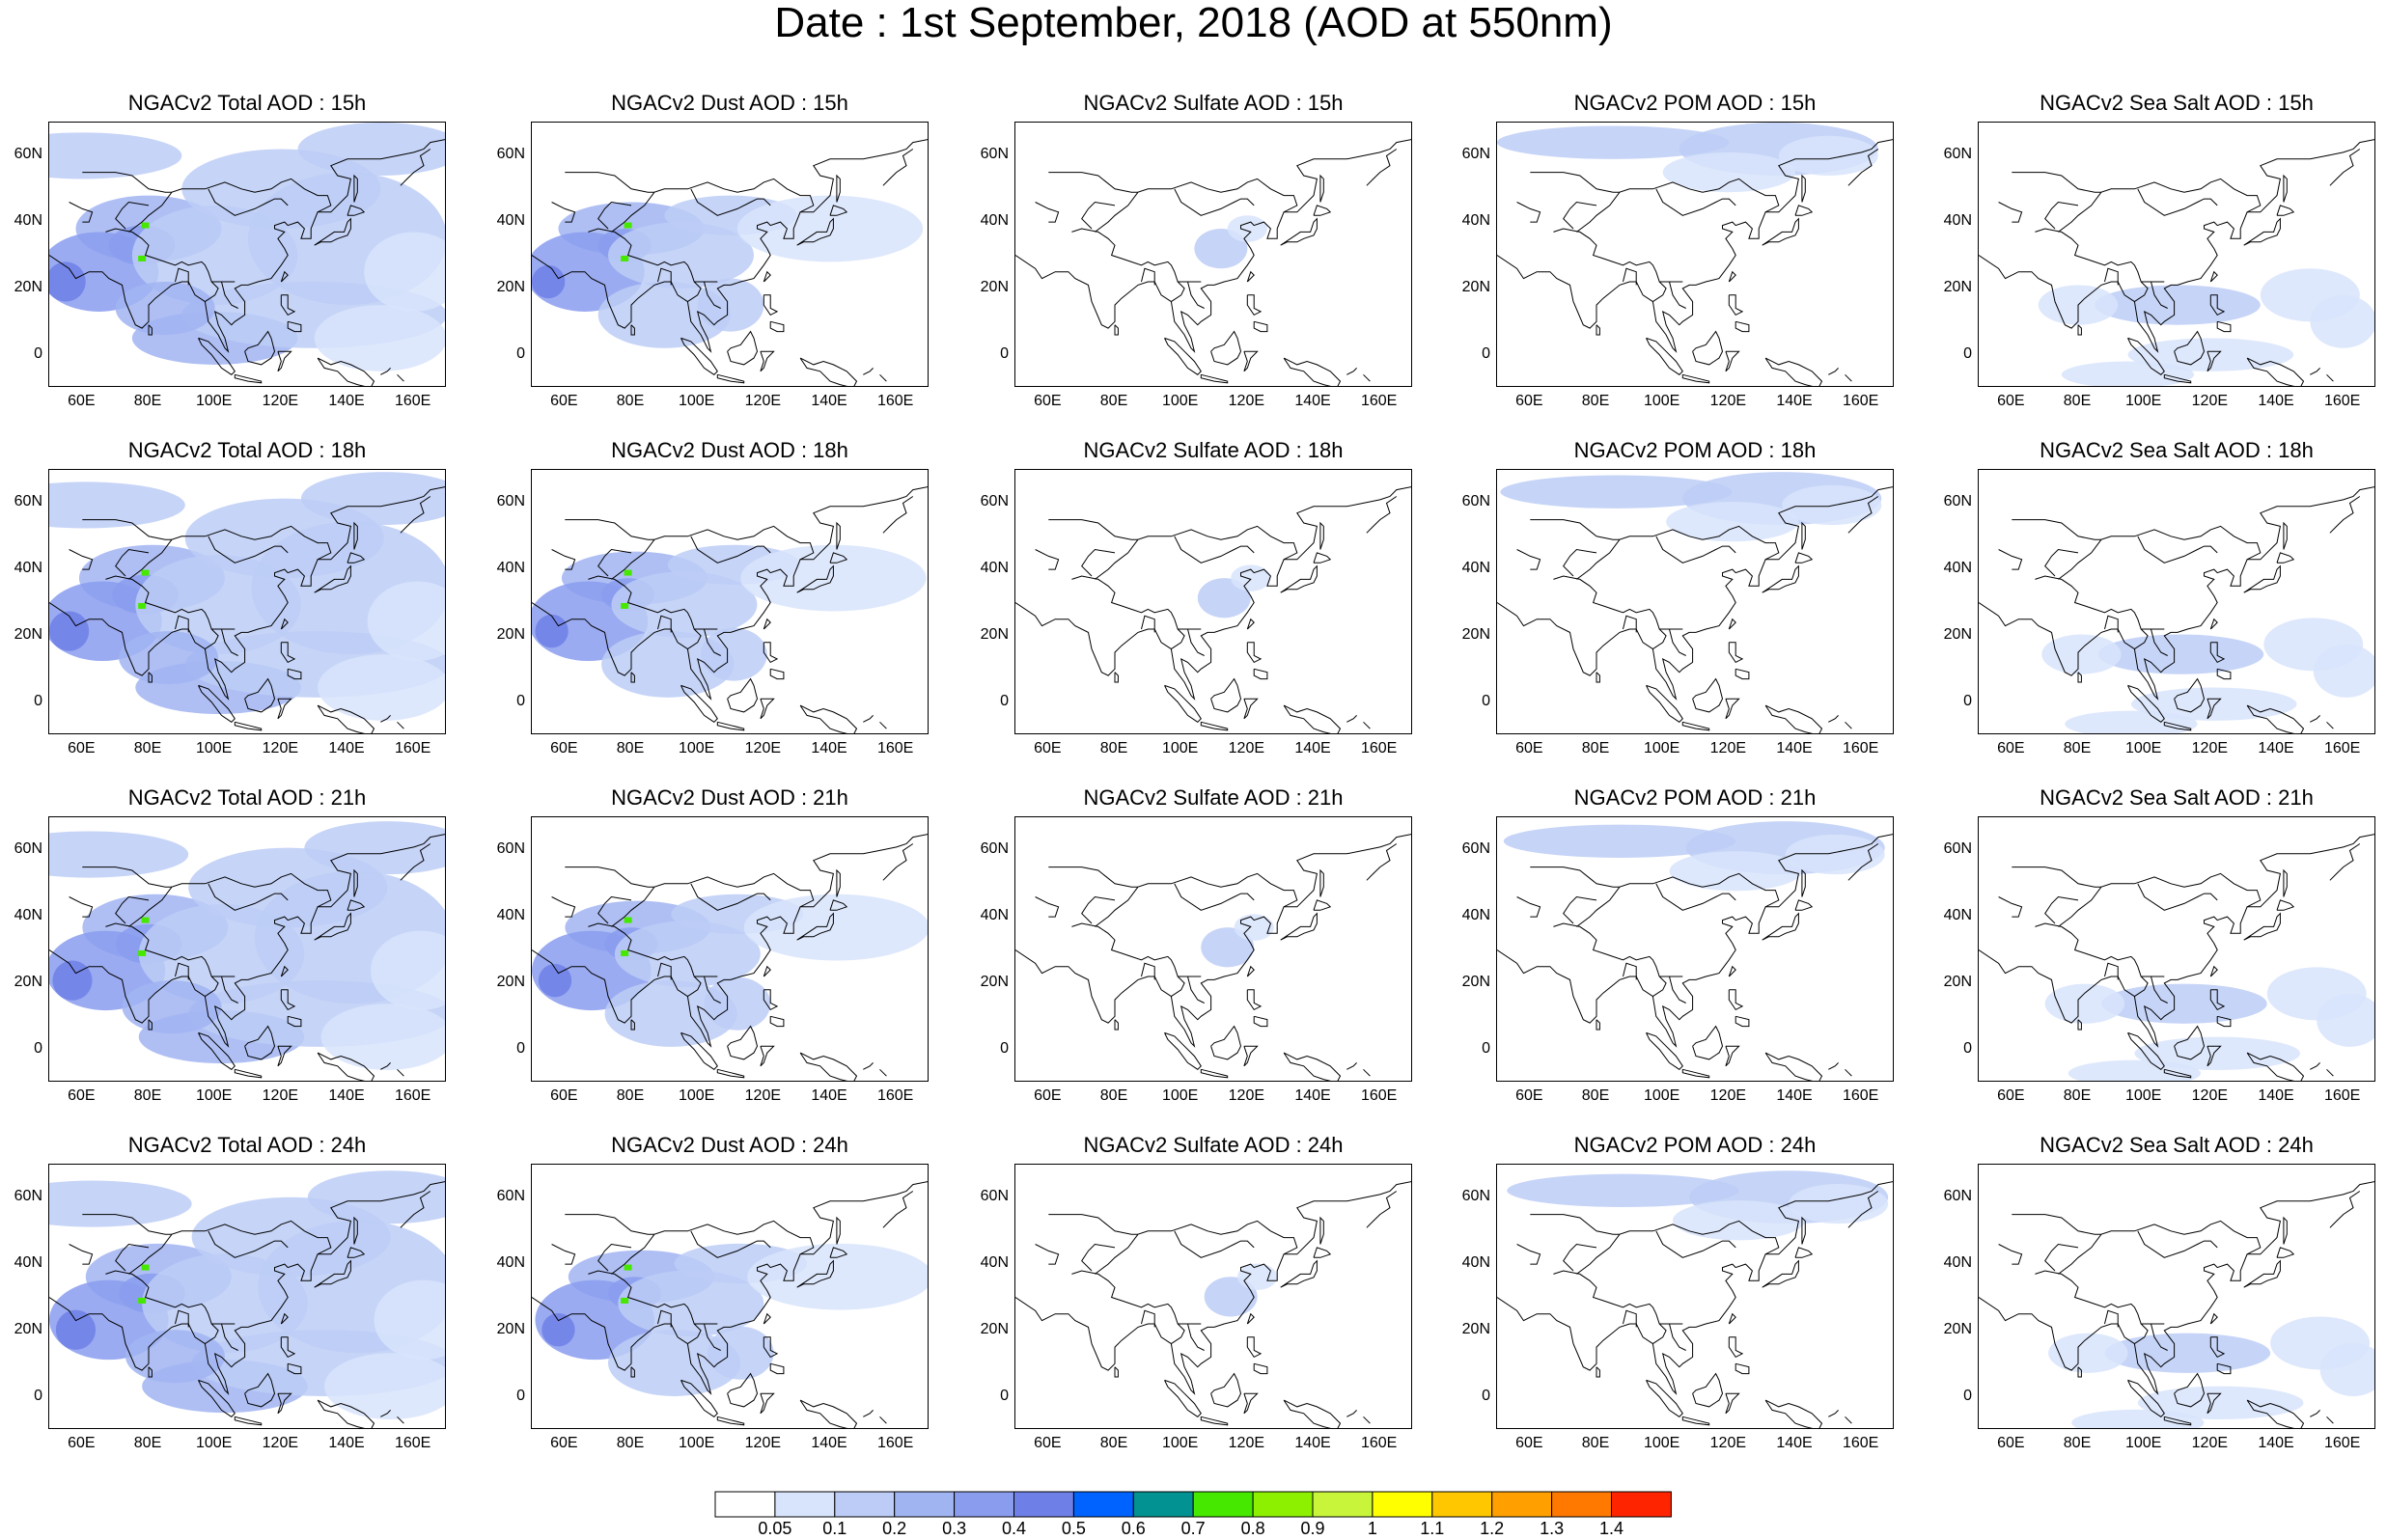 The height and width of the screenshot is (1540, 2387). What do you see at coordinates (2177, 103) in the screenshot?
I see `panel-title: NGACv2 Sea Salt AOD : 15h` at bounding box center [2177, 103].